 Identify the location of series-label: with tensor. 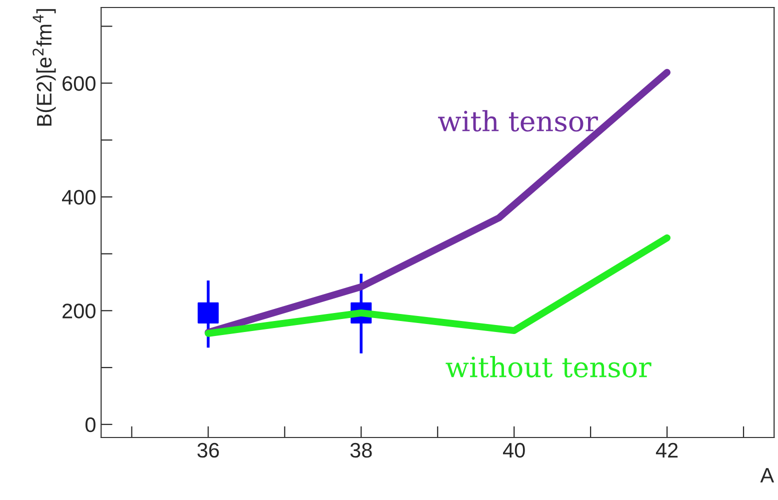
(518, 121).